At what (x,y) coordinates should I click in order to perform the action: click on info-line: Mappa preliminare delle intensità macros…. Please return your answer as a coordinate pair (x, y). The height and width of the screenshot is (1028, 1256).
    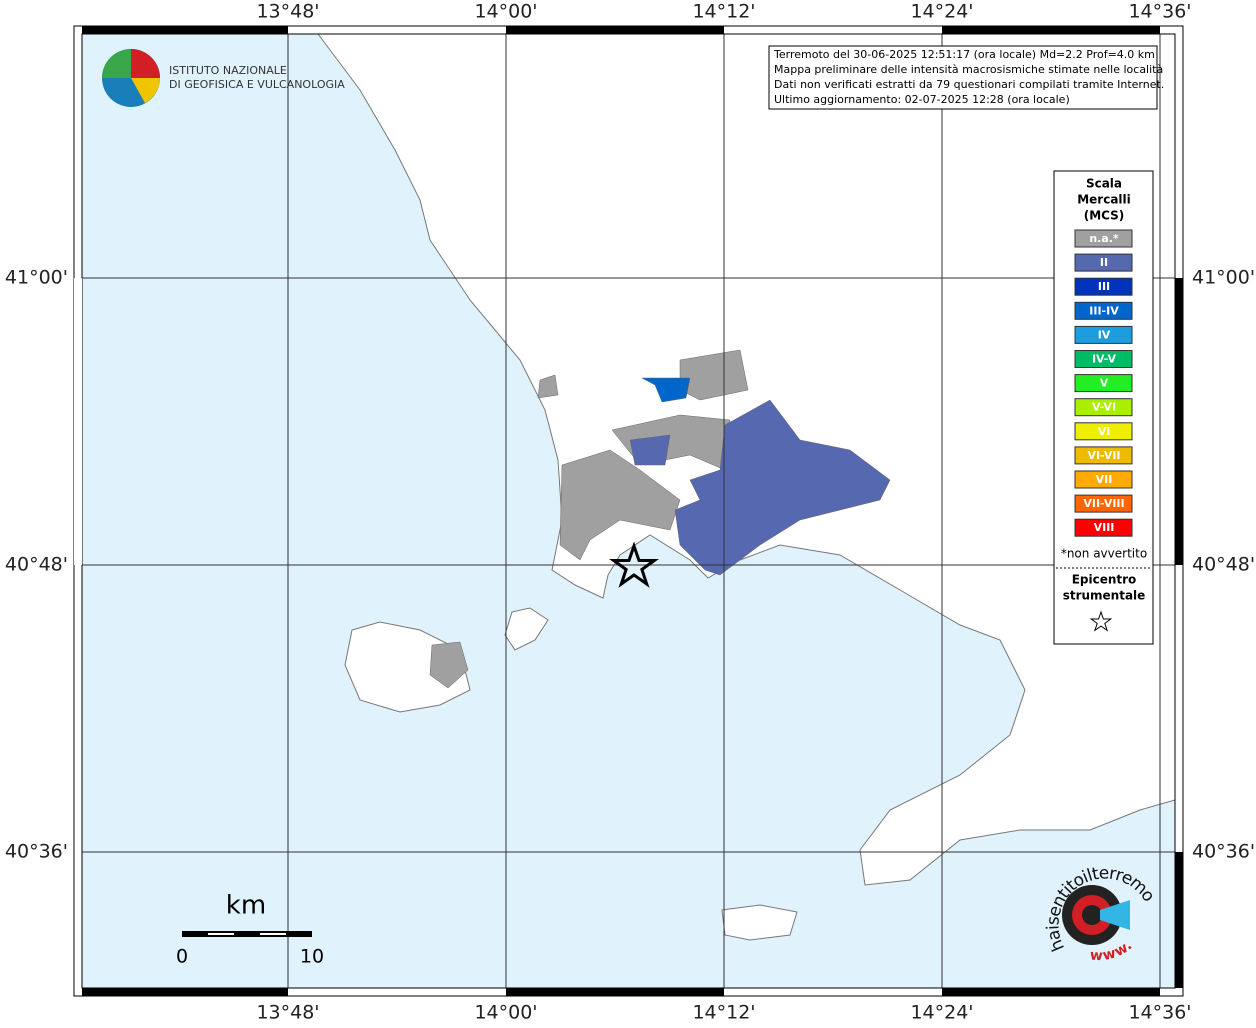
    Looking at the image, I should click on (968, 69).